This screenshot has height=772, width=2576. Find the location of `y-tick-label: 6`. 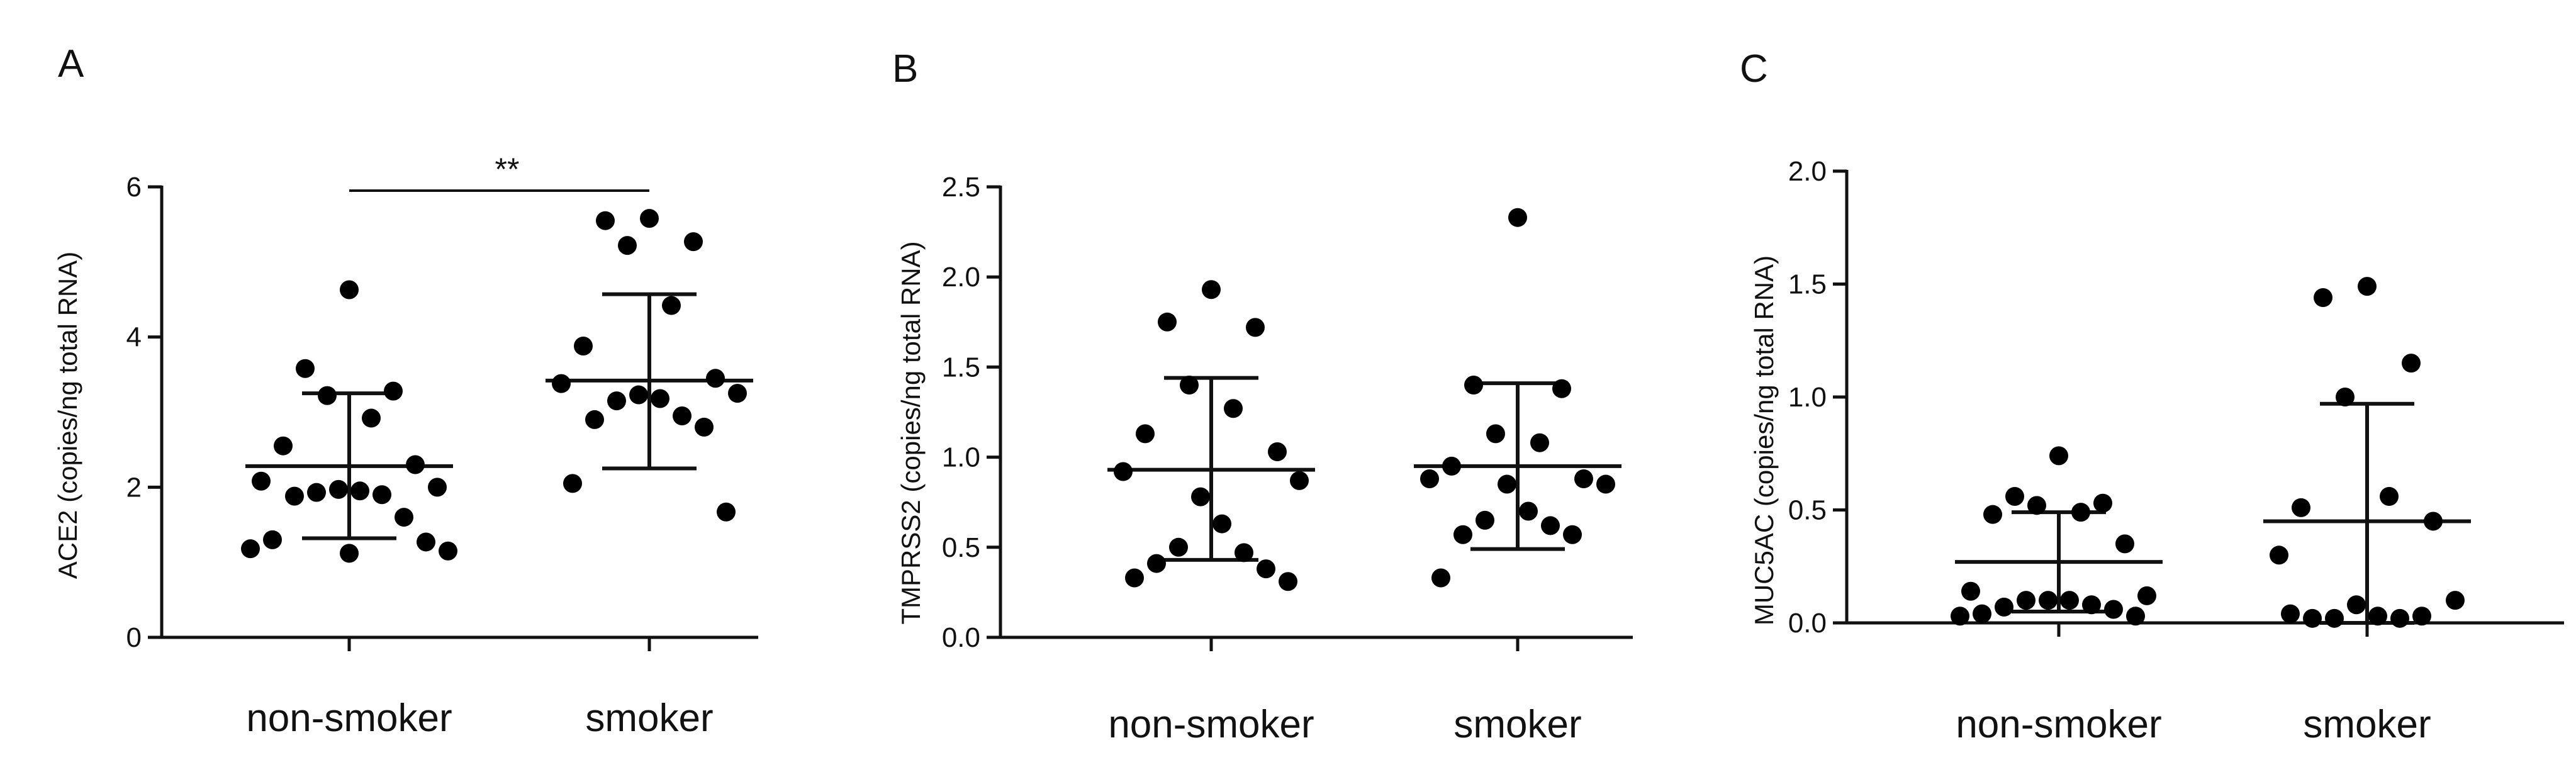

y-tick-label: 6 is located at coordinates (134, 188).